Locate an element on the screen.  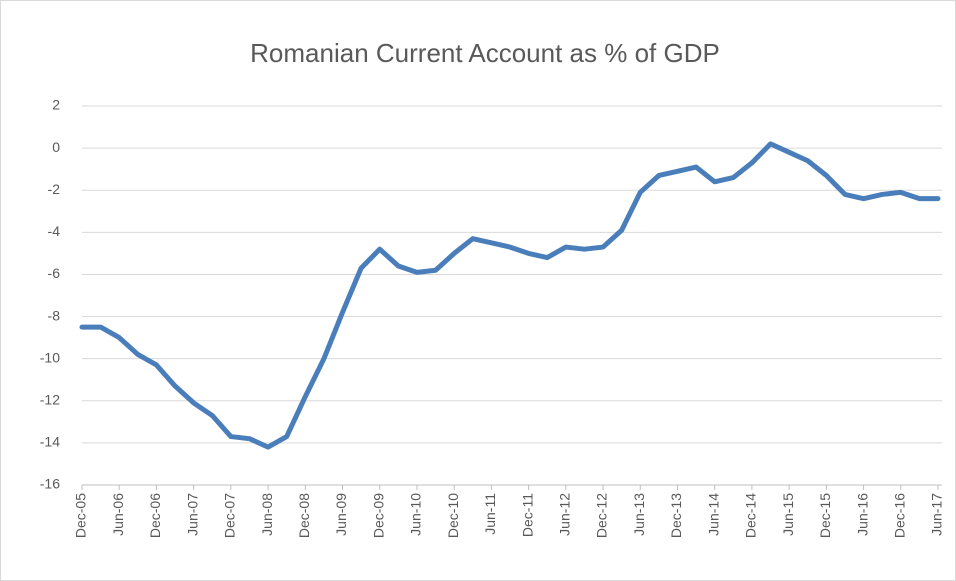
x-tick-label: Dec-12 is located at coordinates (602, 515).